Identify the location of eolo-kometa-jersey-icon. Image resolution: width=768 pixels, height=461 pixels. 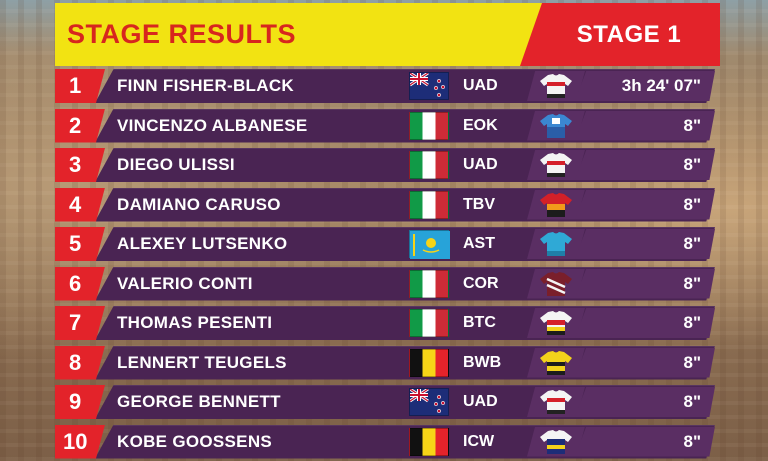
(556, 125).